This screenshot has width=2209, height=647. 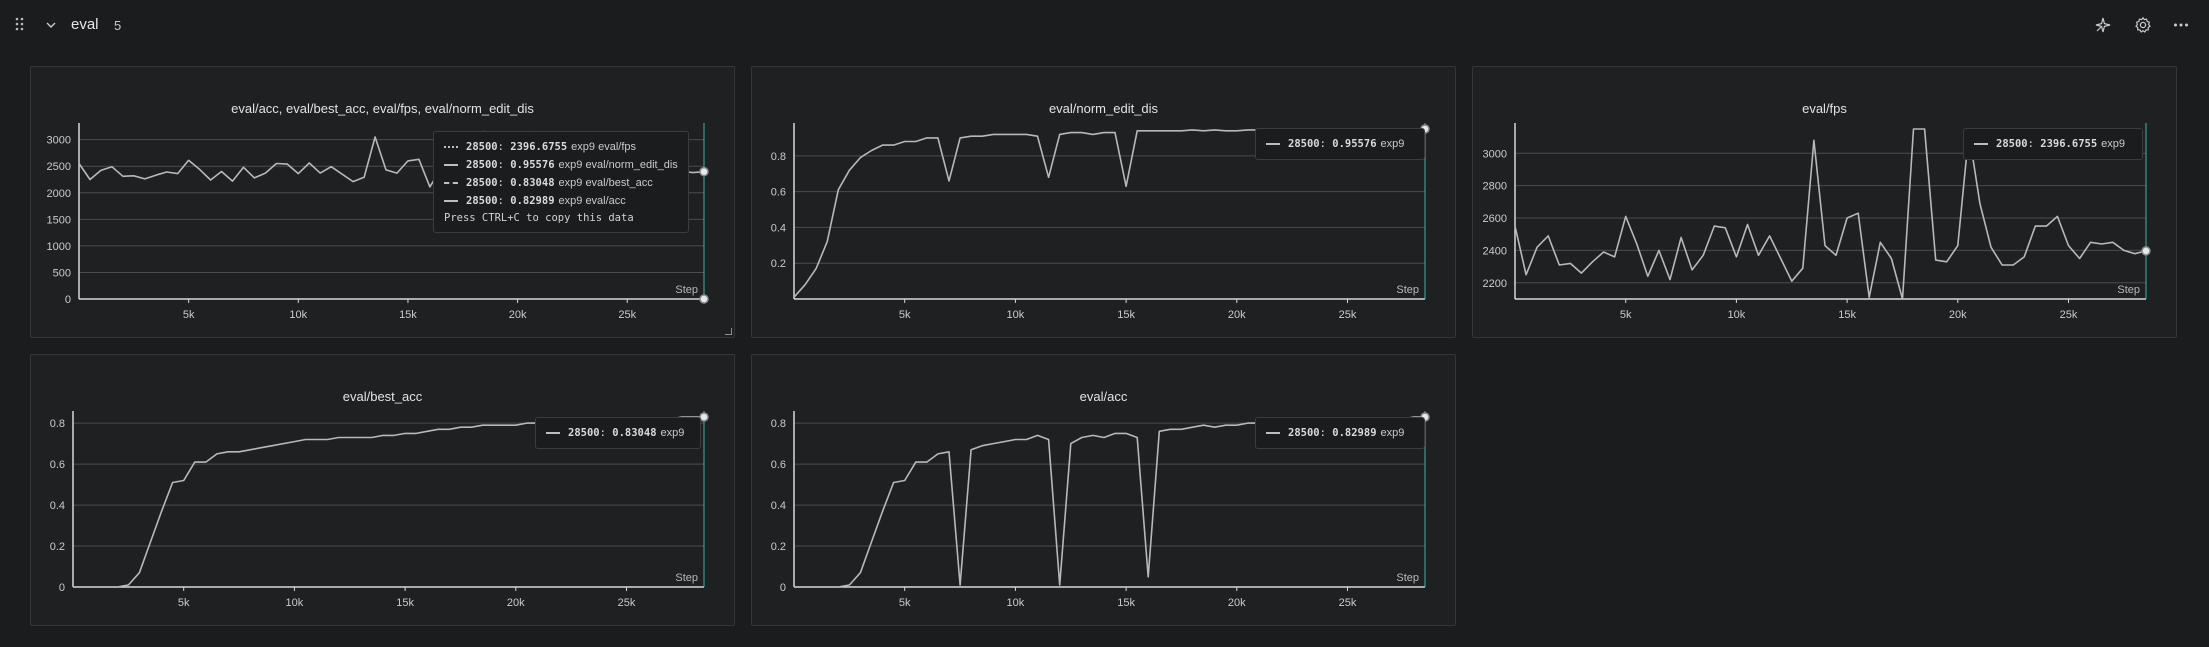 I want to click on panel-title: eval/acc, so click(x=1103, y=396).